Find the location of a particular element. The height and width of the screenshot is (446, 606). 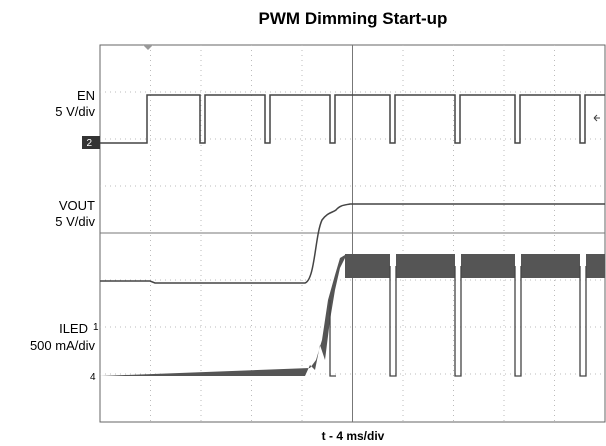

channel-name: EN is located at coordinates (86, 95).